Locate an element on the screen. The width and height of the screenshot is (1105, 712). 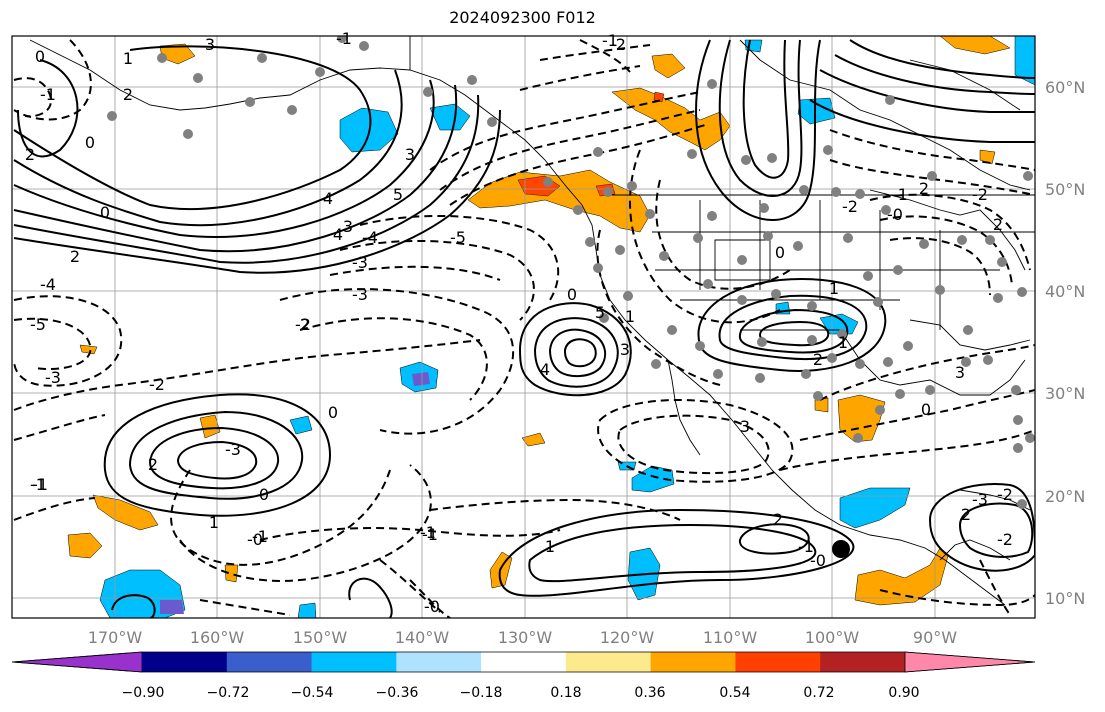
contour-label: 5 is located at coordinates (398, 194).